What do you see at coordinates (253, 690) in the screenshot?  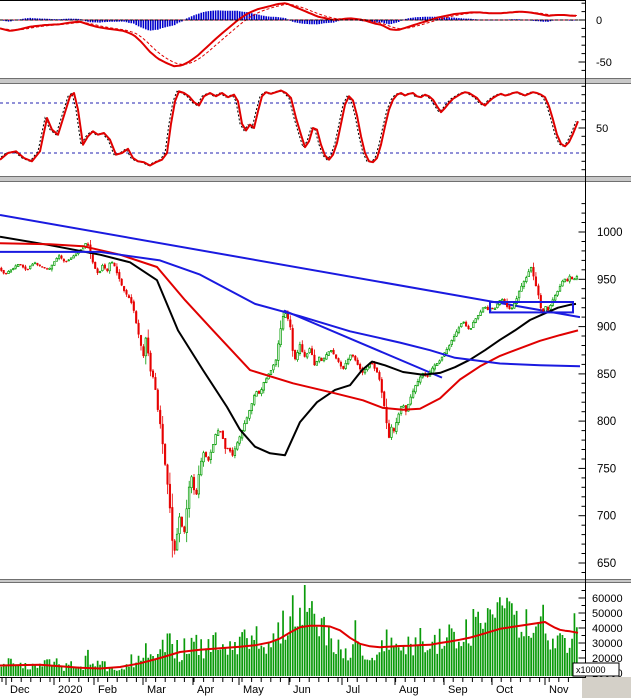 I see `svg-text: May` at bounding box center [253, 690].